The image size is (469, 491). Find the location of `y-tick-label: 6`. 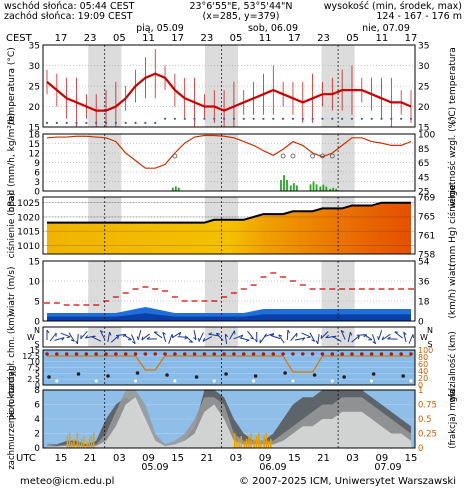

y-tick-label: 6 is located at coordinates (37, 406).